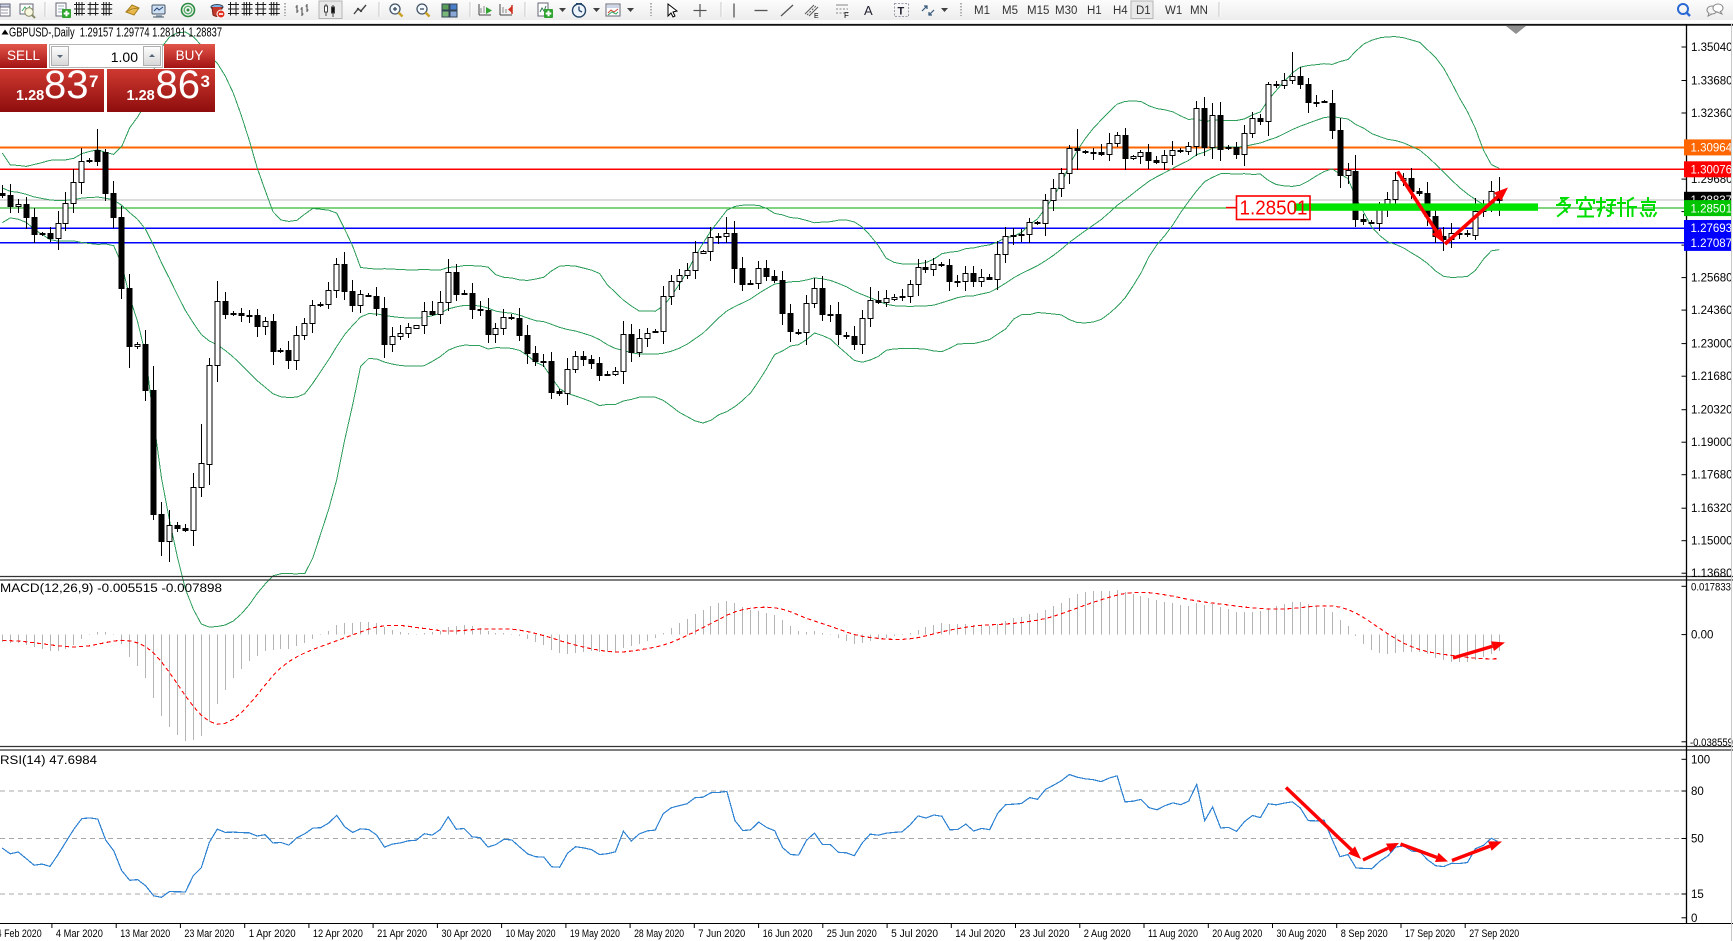 The width and height of the screenshot is (1733, 941). What do you see at coordinates (1712, 377) in the screenshot?
I see `svg-text: 1.21680` at bounding box center [1712, 377].